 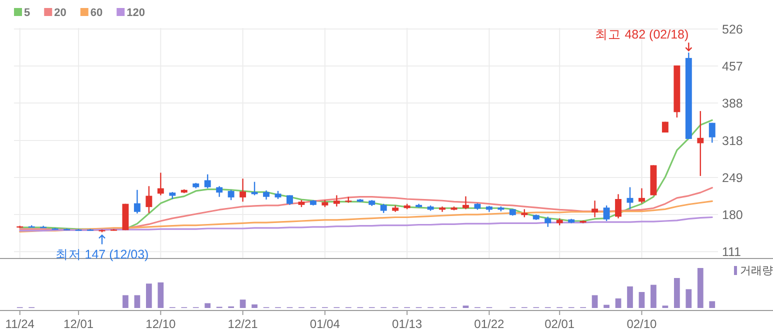 What do you see at coordinates (161, 324) in the screenshot?
I see `x-tick-label: 12/10` at bounding box center [161, 324].